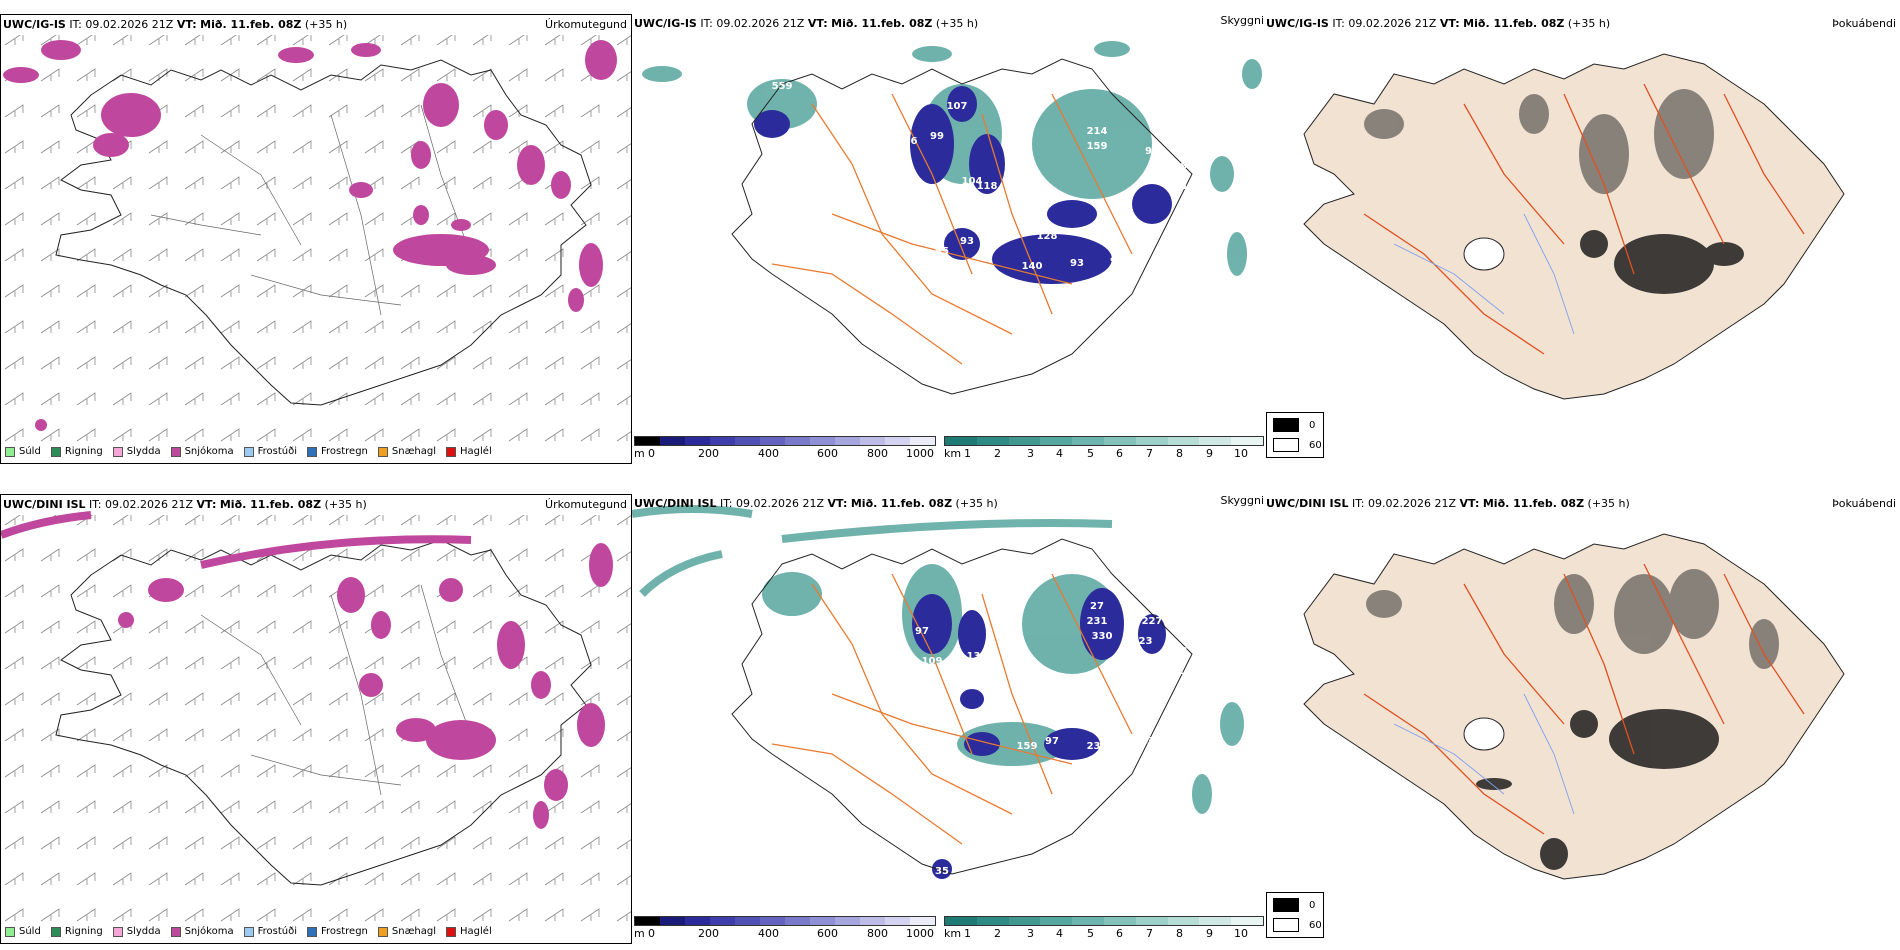  I want to click on cbar-tick: 1, so click(967, 933).